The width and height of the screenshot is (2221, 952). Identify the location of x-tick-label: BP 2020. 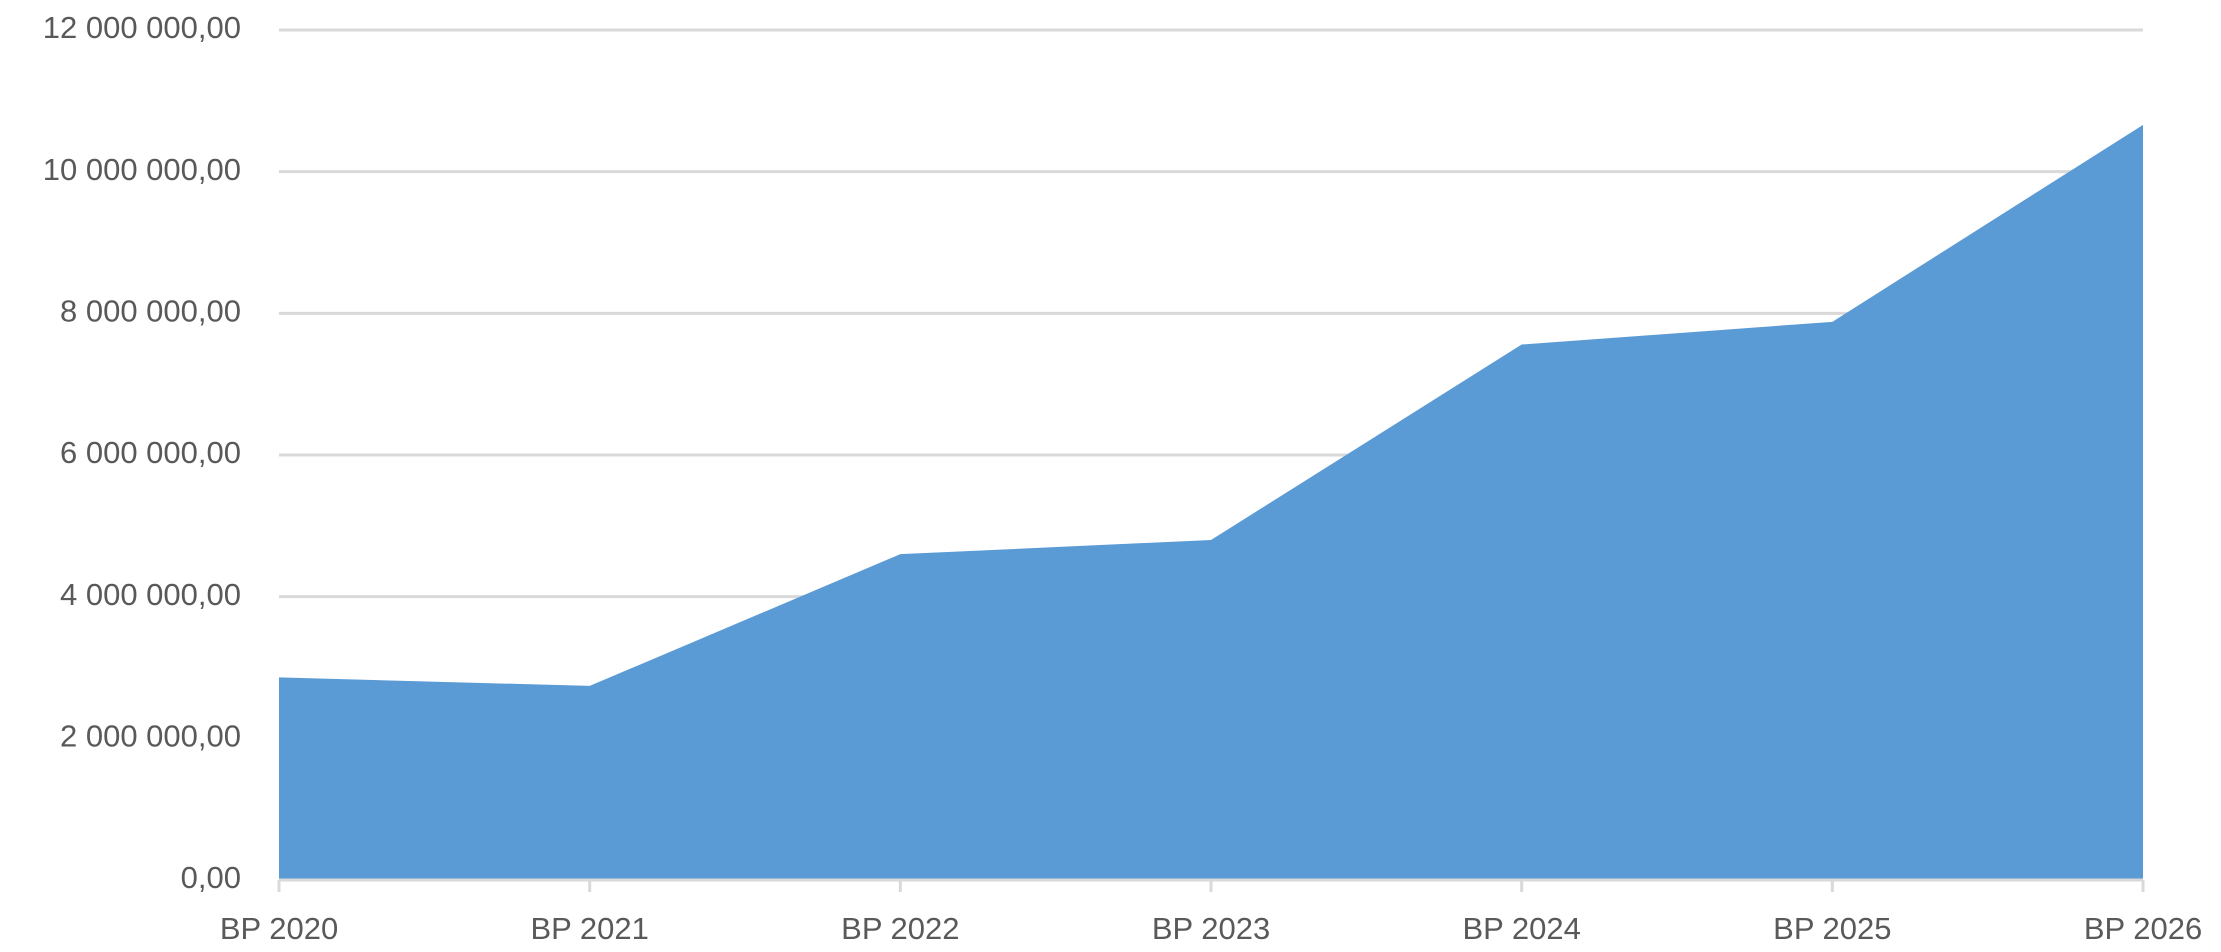
(279, 928).